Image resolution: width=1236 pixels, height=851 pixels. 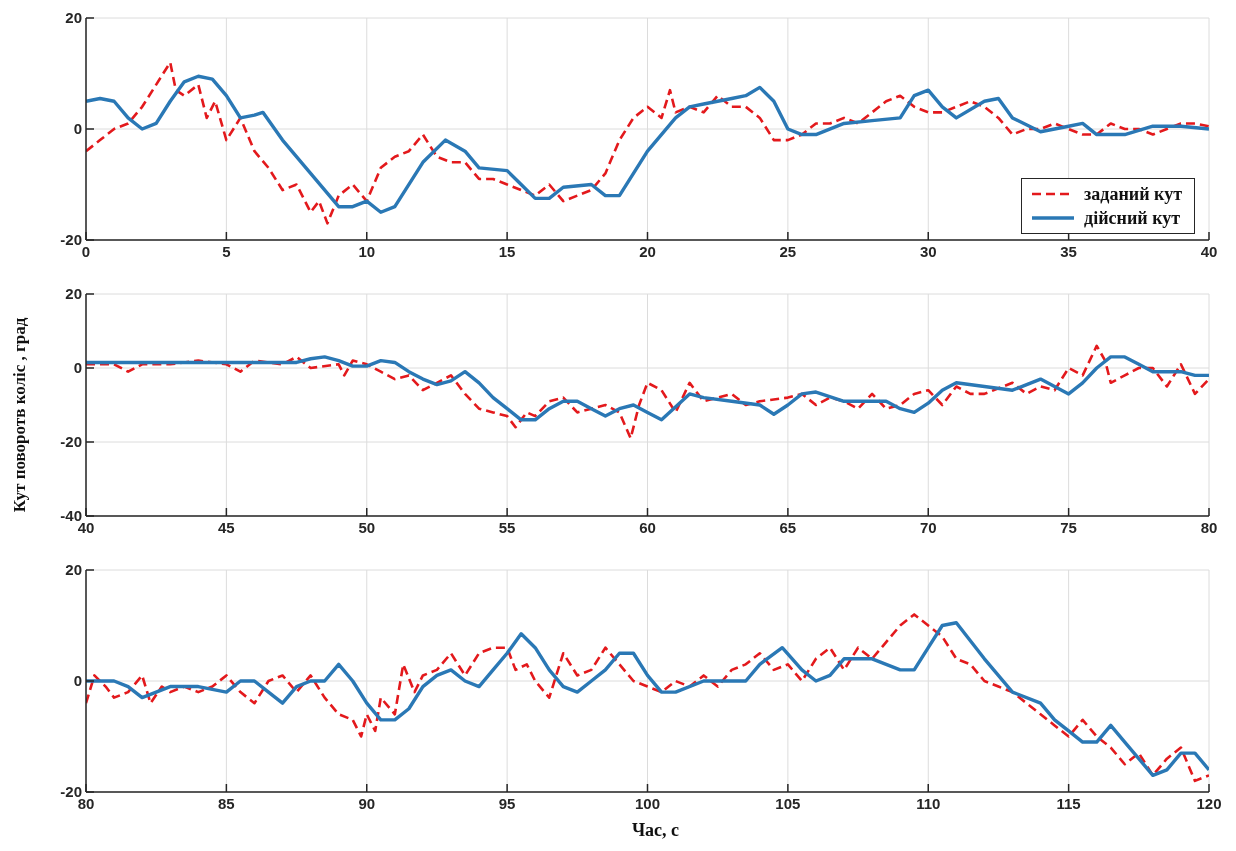 What do you see at coordinates (507, 527) in the screenshot?
I see `x-tick-label: 55` at bounding box center [507, 527].